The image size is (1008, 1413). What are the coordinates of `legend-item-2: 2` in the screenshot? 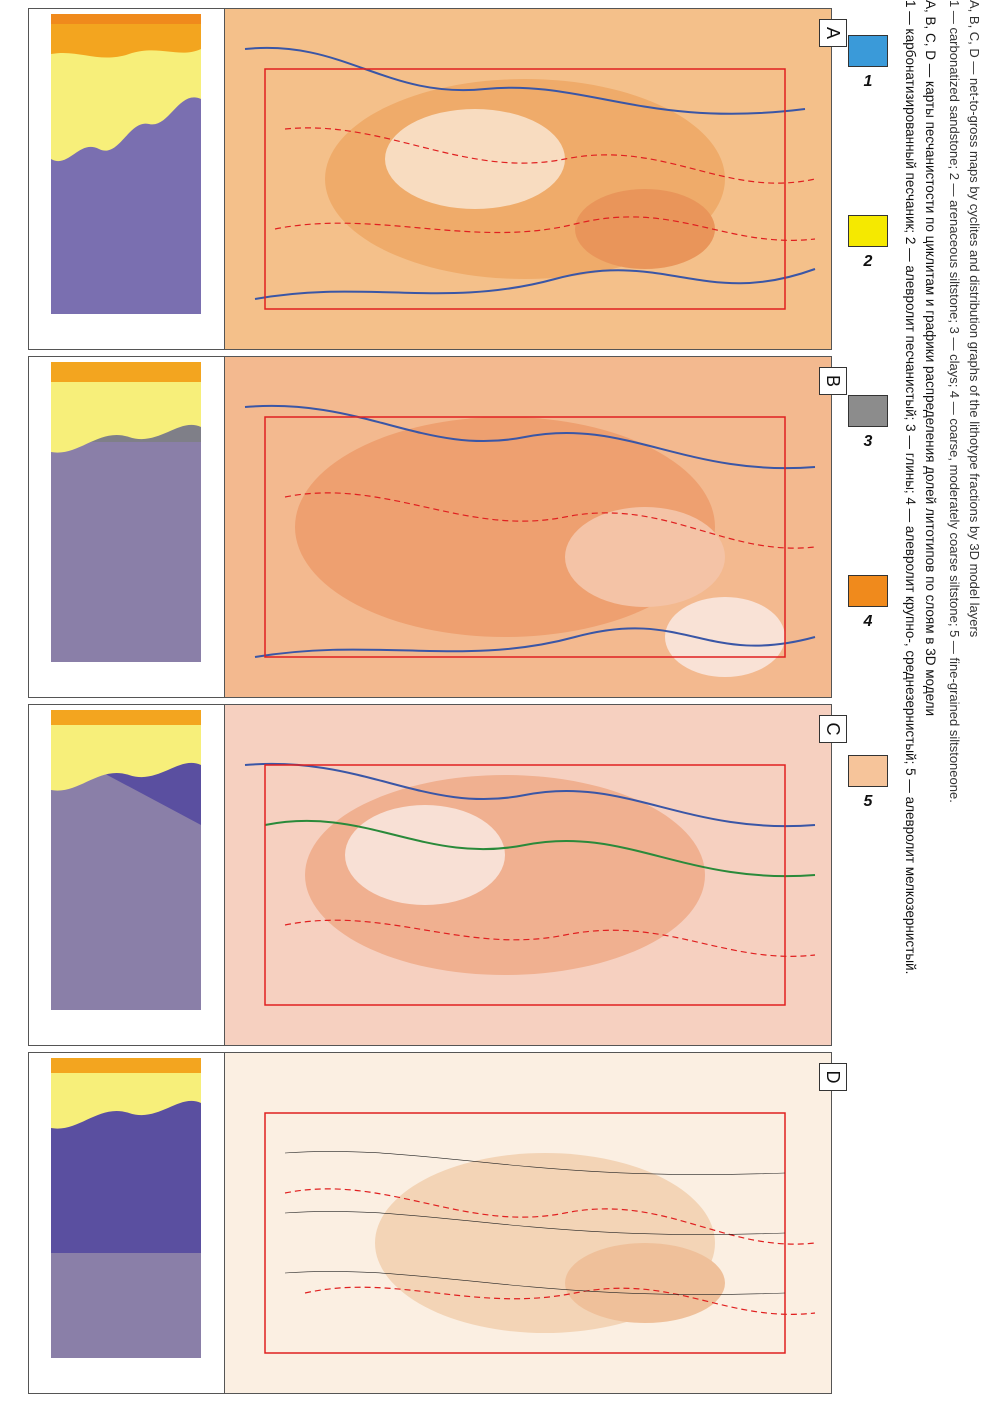 It's located at (868, 243).